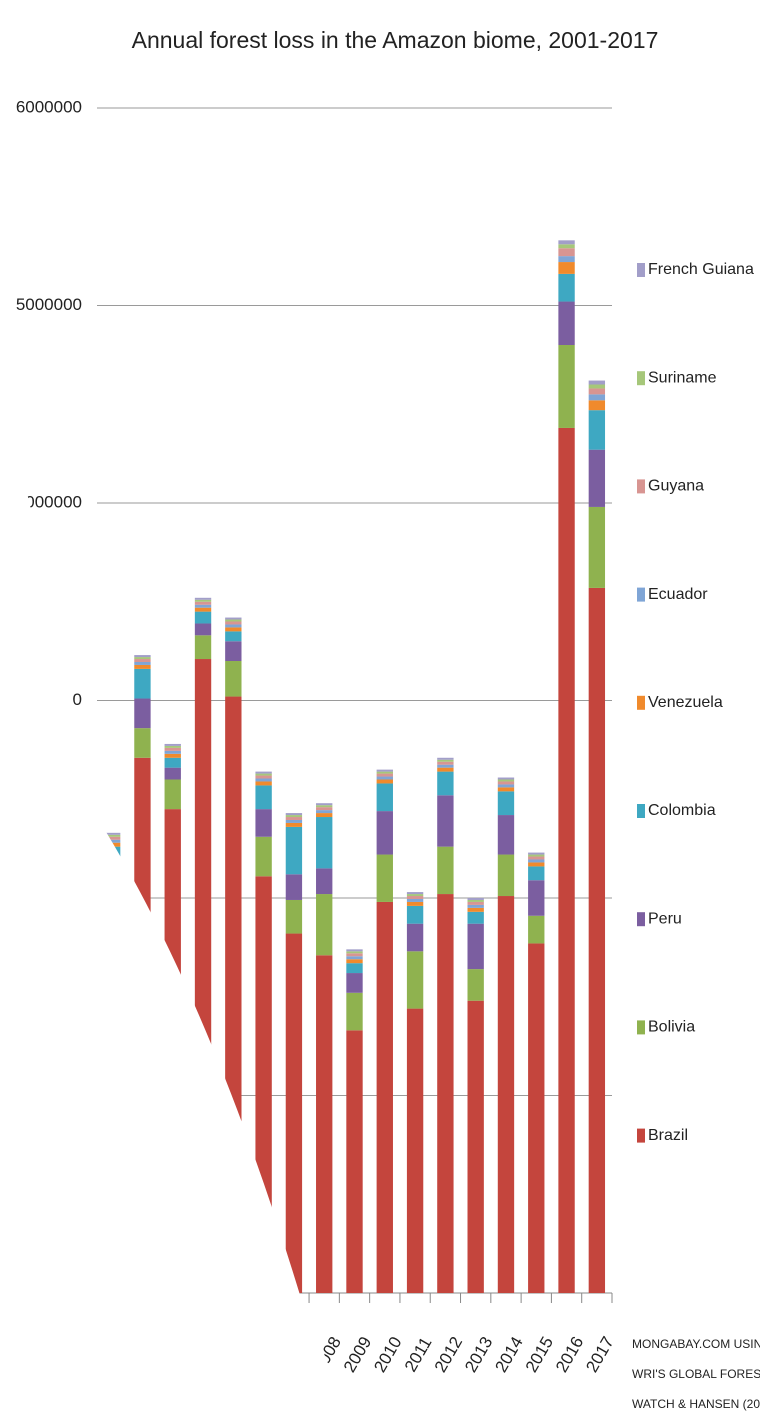 The width and height of the screenshot is (760, 1417). Describe the element at coordinates (49, 501) in the screenshot. I see `y-tick-label: 4000000` at that location.